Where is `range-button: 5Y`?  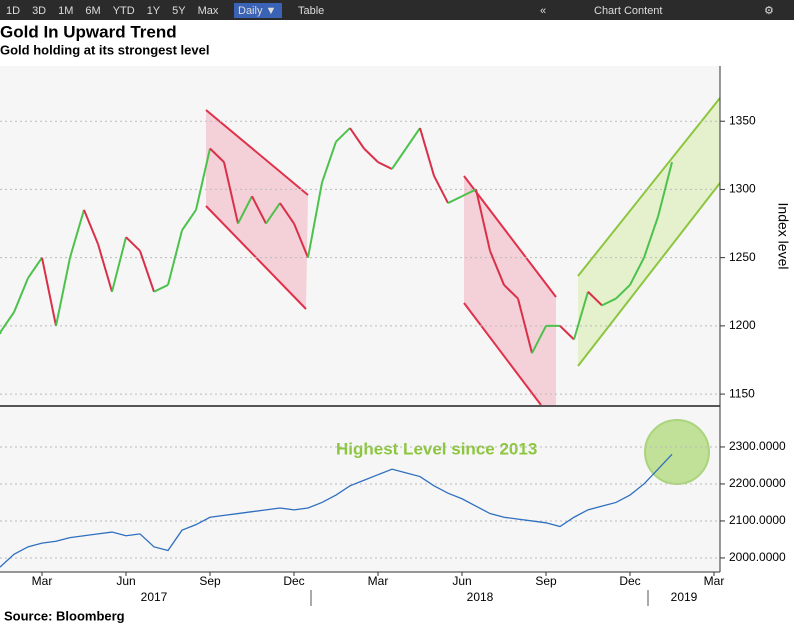
range-button: 5Y is located at coordinates (179, 11).